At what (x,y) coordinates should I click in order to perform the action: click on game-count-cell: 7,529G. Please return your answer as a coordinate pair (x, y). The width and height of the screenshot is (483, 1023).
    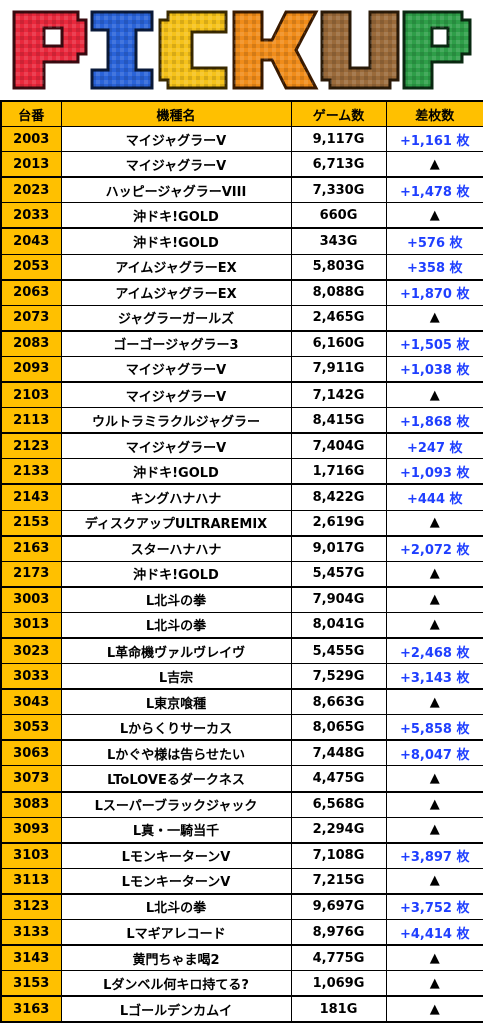
    Looking at the image, I should click on (338, 676).